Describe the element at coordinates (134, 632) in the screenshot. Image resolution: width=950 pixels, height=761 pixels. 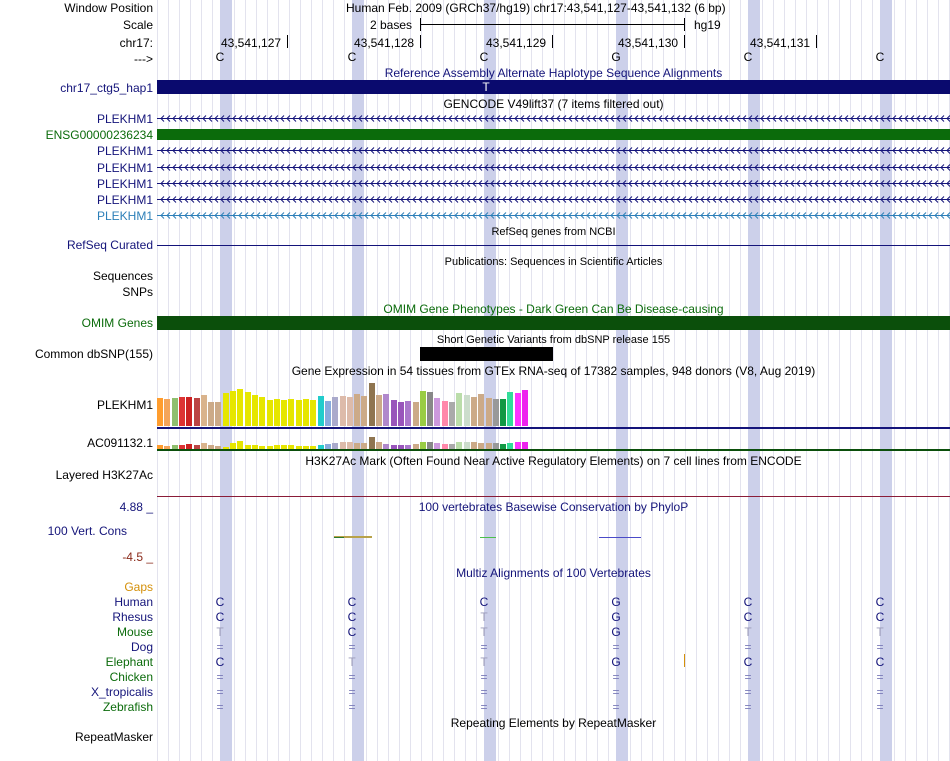
I see `multiz-species-label: Mouse` at that location.